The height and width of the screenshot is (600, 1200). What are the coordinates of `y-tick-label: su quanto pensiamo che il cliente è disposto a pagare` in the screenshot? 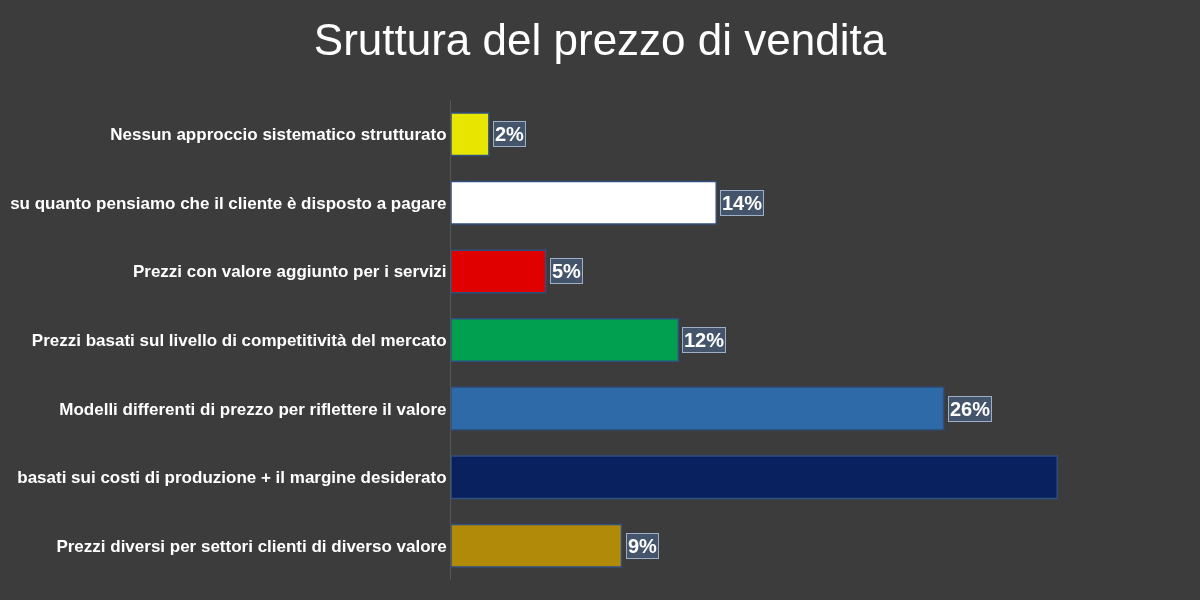 It's located at (228, 203).